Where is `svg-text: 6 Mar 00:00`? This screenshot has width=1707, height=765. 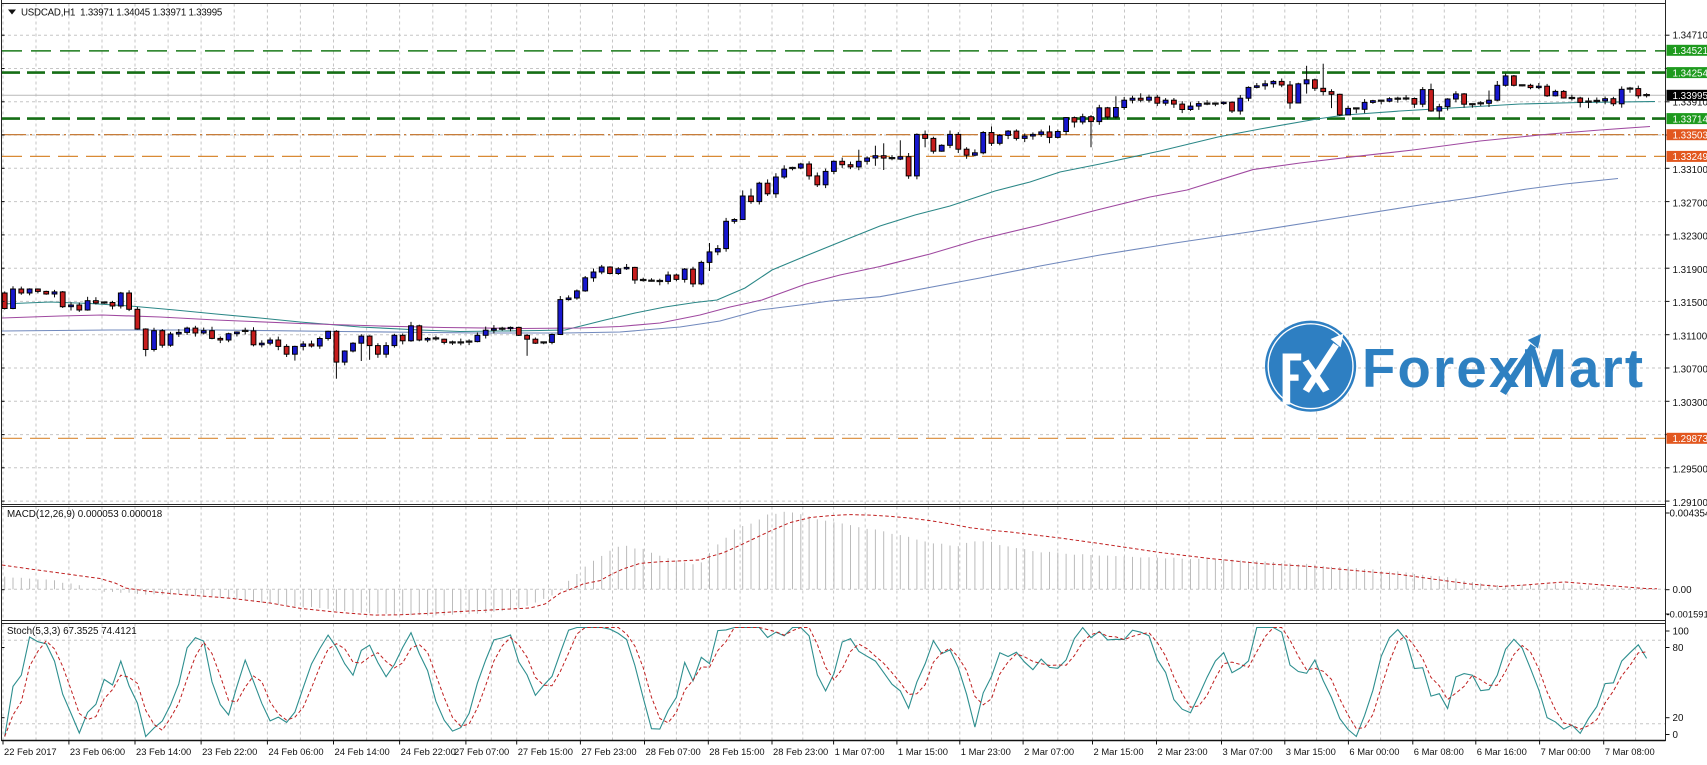 svg-text: 6 Mar 00:00 is located at coordinates (1374, 751).